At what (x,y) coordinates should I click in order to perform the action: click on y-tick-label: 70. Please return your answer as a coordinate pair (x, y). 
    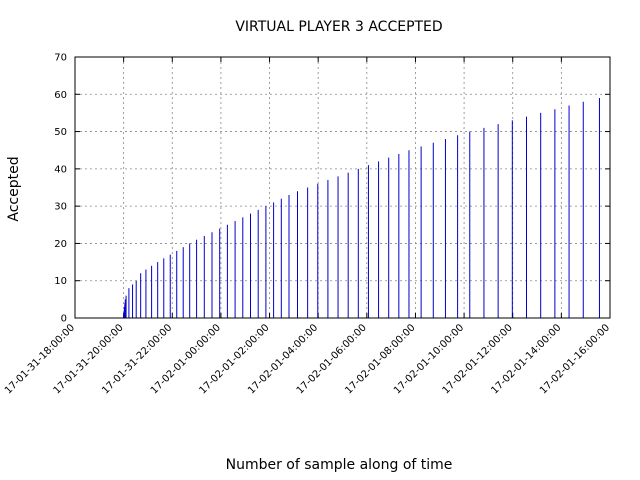
    Looking at the image, I should click on (60, 58).